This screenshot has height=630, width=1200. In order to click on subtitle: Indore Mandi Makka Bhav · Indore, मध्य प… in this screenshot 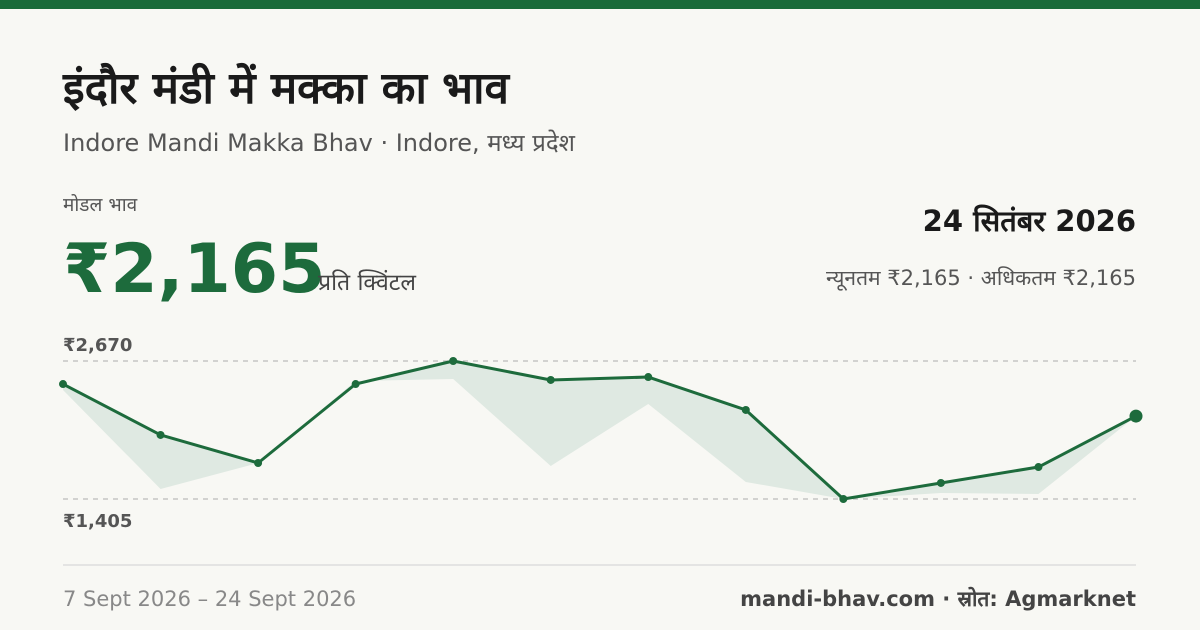, I will do `click(319, 143)`.